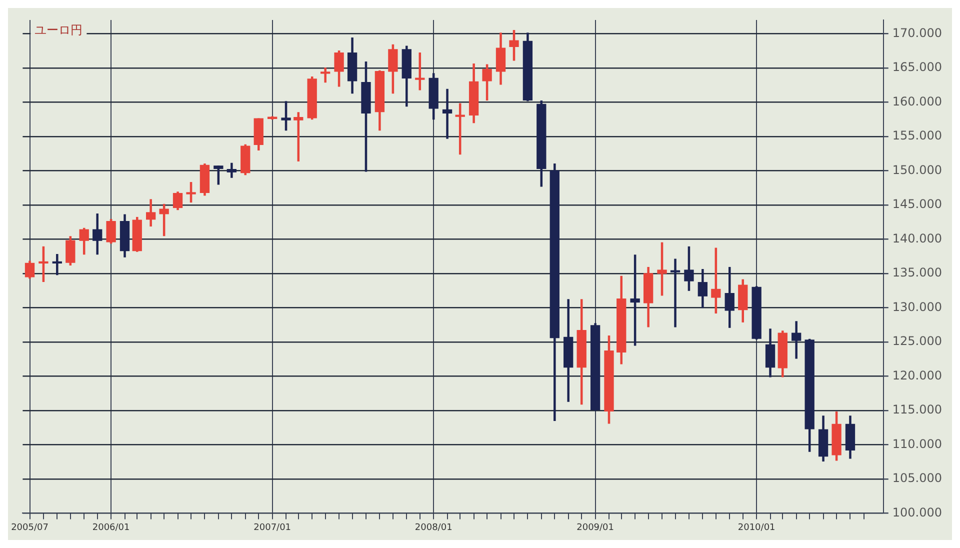 The width and height of the screenshot is (960, 548). I want to click on y-tick-label: 115.000, so click(917, 409).